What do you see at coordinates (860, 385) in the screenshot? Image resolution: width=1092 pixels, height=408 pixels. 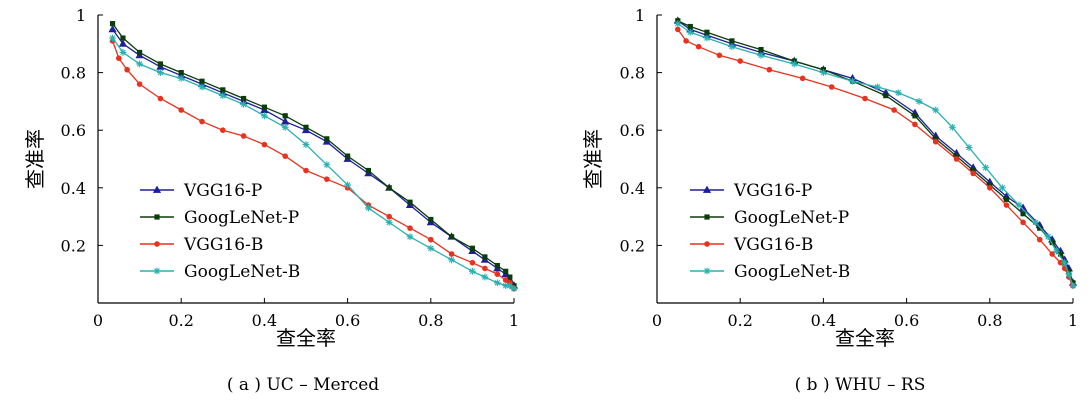 I see `panel-caption: ( b ) WHU – RS` at bounding box center [860, 385].